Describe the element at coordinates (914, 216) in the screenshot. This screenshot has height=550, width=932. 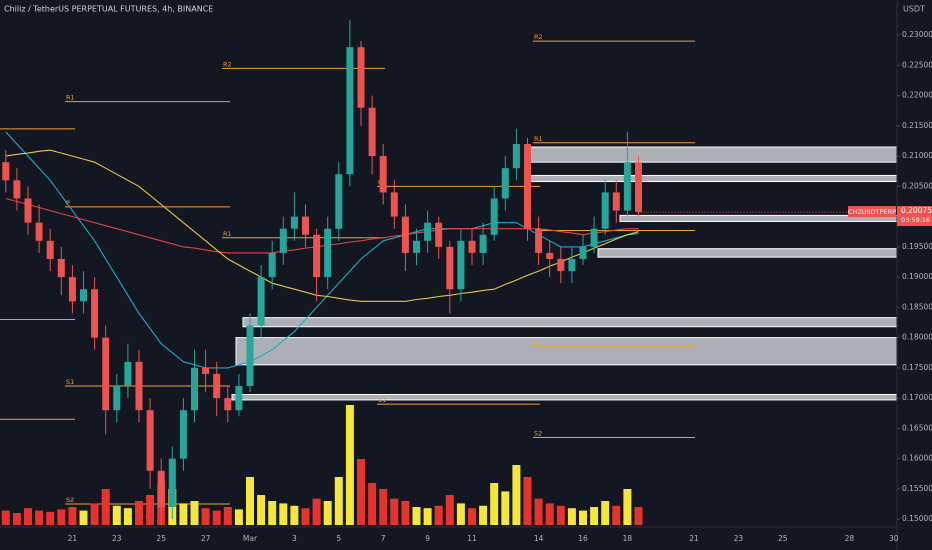
I see `price-box` at that location.